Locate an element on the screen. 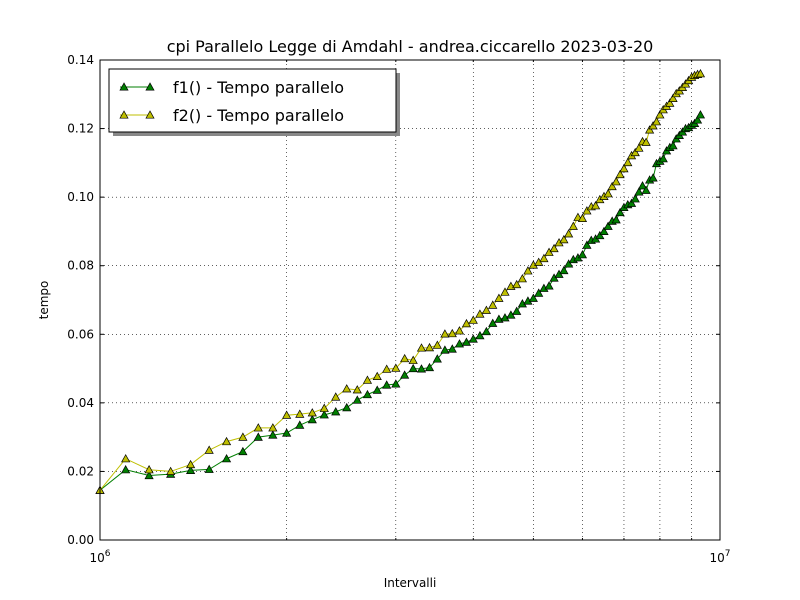 The image size is (800, 600). legend-label: f2() - Tempo parallelo is located at coordinates (258, 115).